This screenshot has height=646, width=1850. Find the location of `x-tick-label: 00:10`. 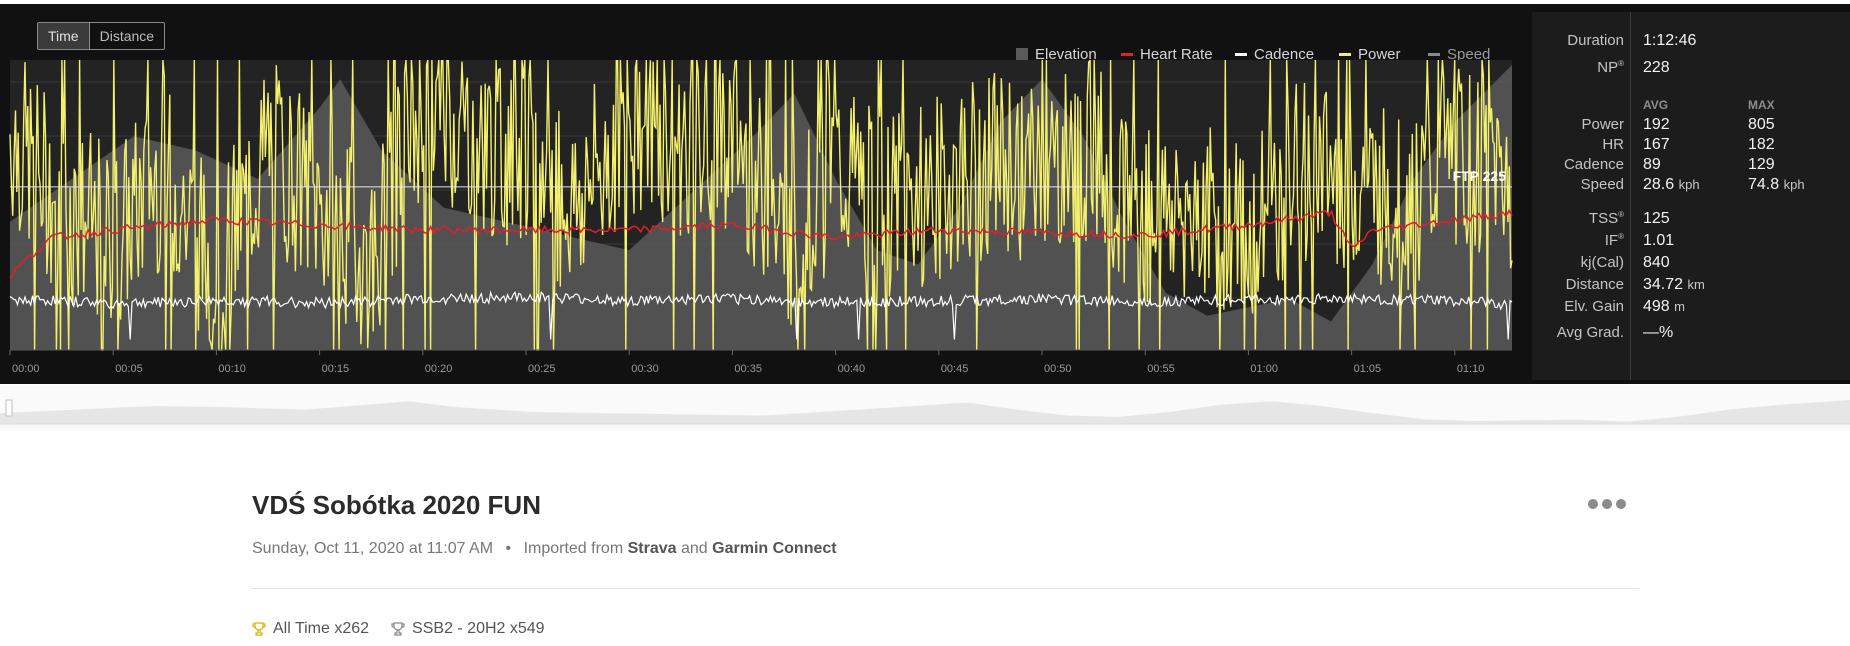

x-tick-label: 00:10 is located at coordinates (232, 369).